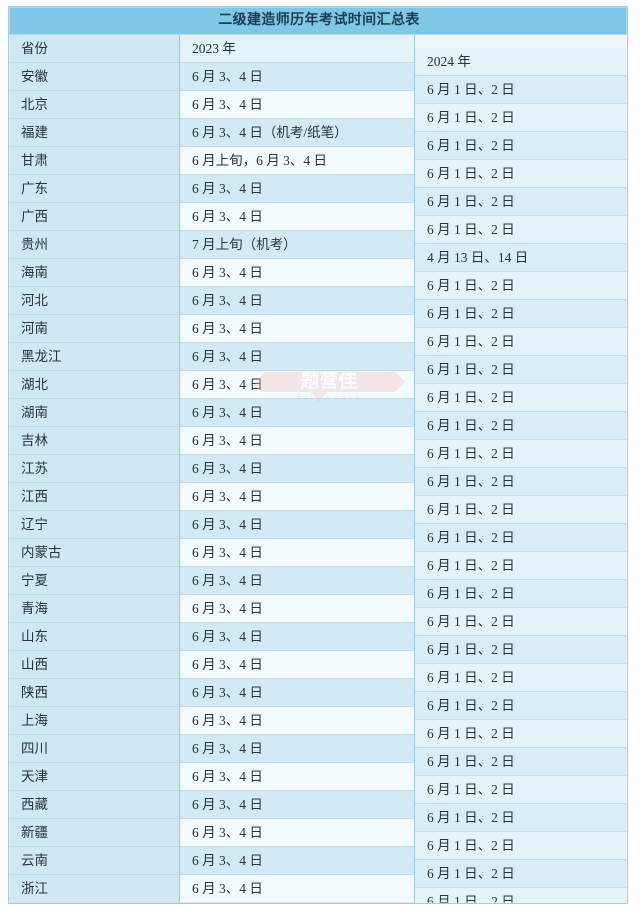 This screenshot has height=911, width=640. I want to click on province-cell: 安徽, so click(94, 77).